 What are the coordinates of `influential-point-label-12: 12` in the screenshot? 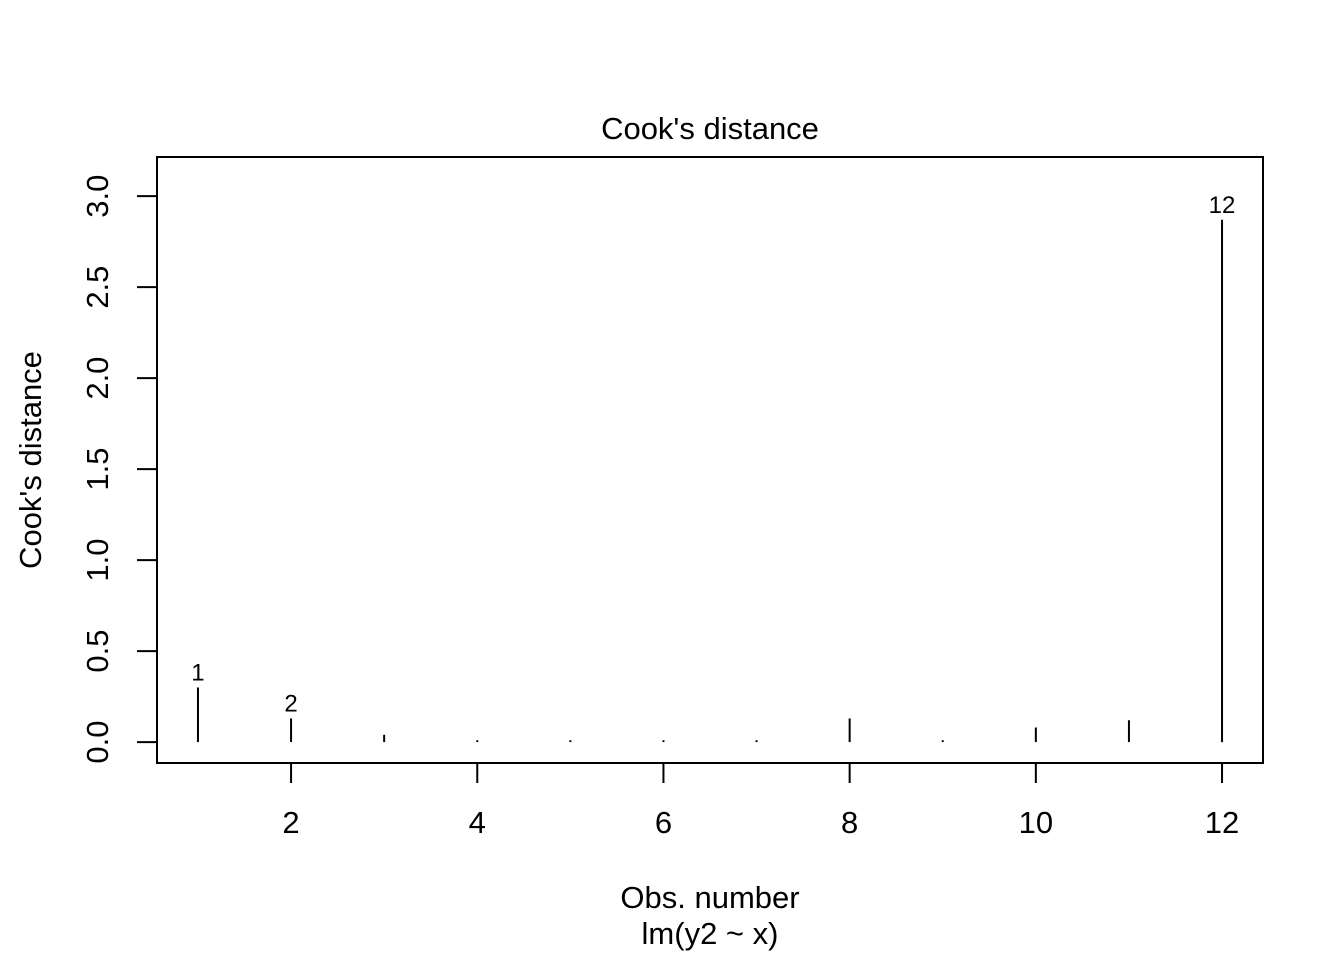 It's located at (1222, 205).